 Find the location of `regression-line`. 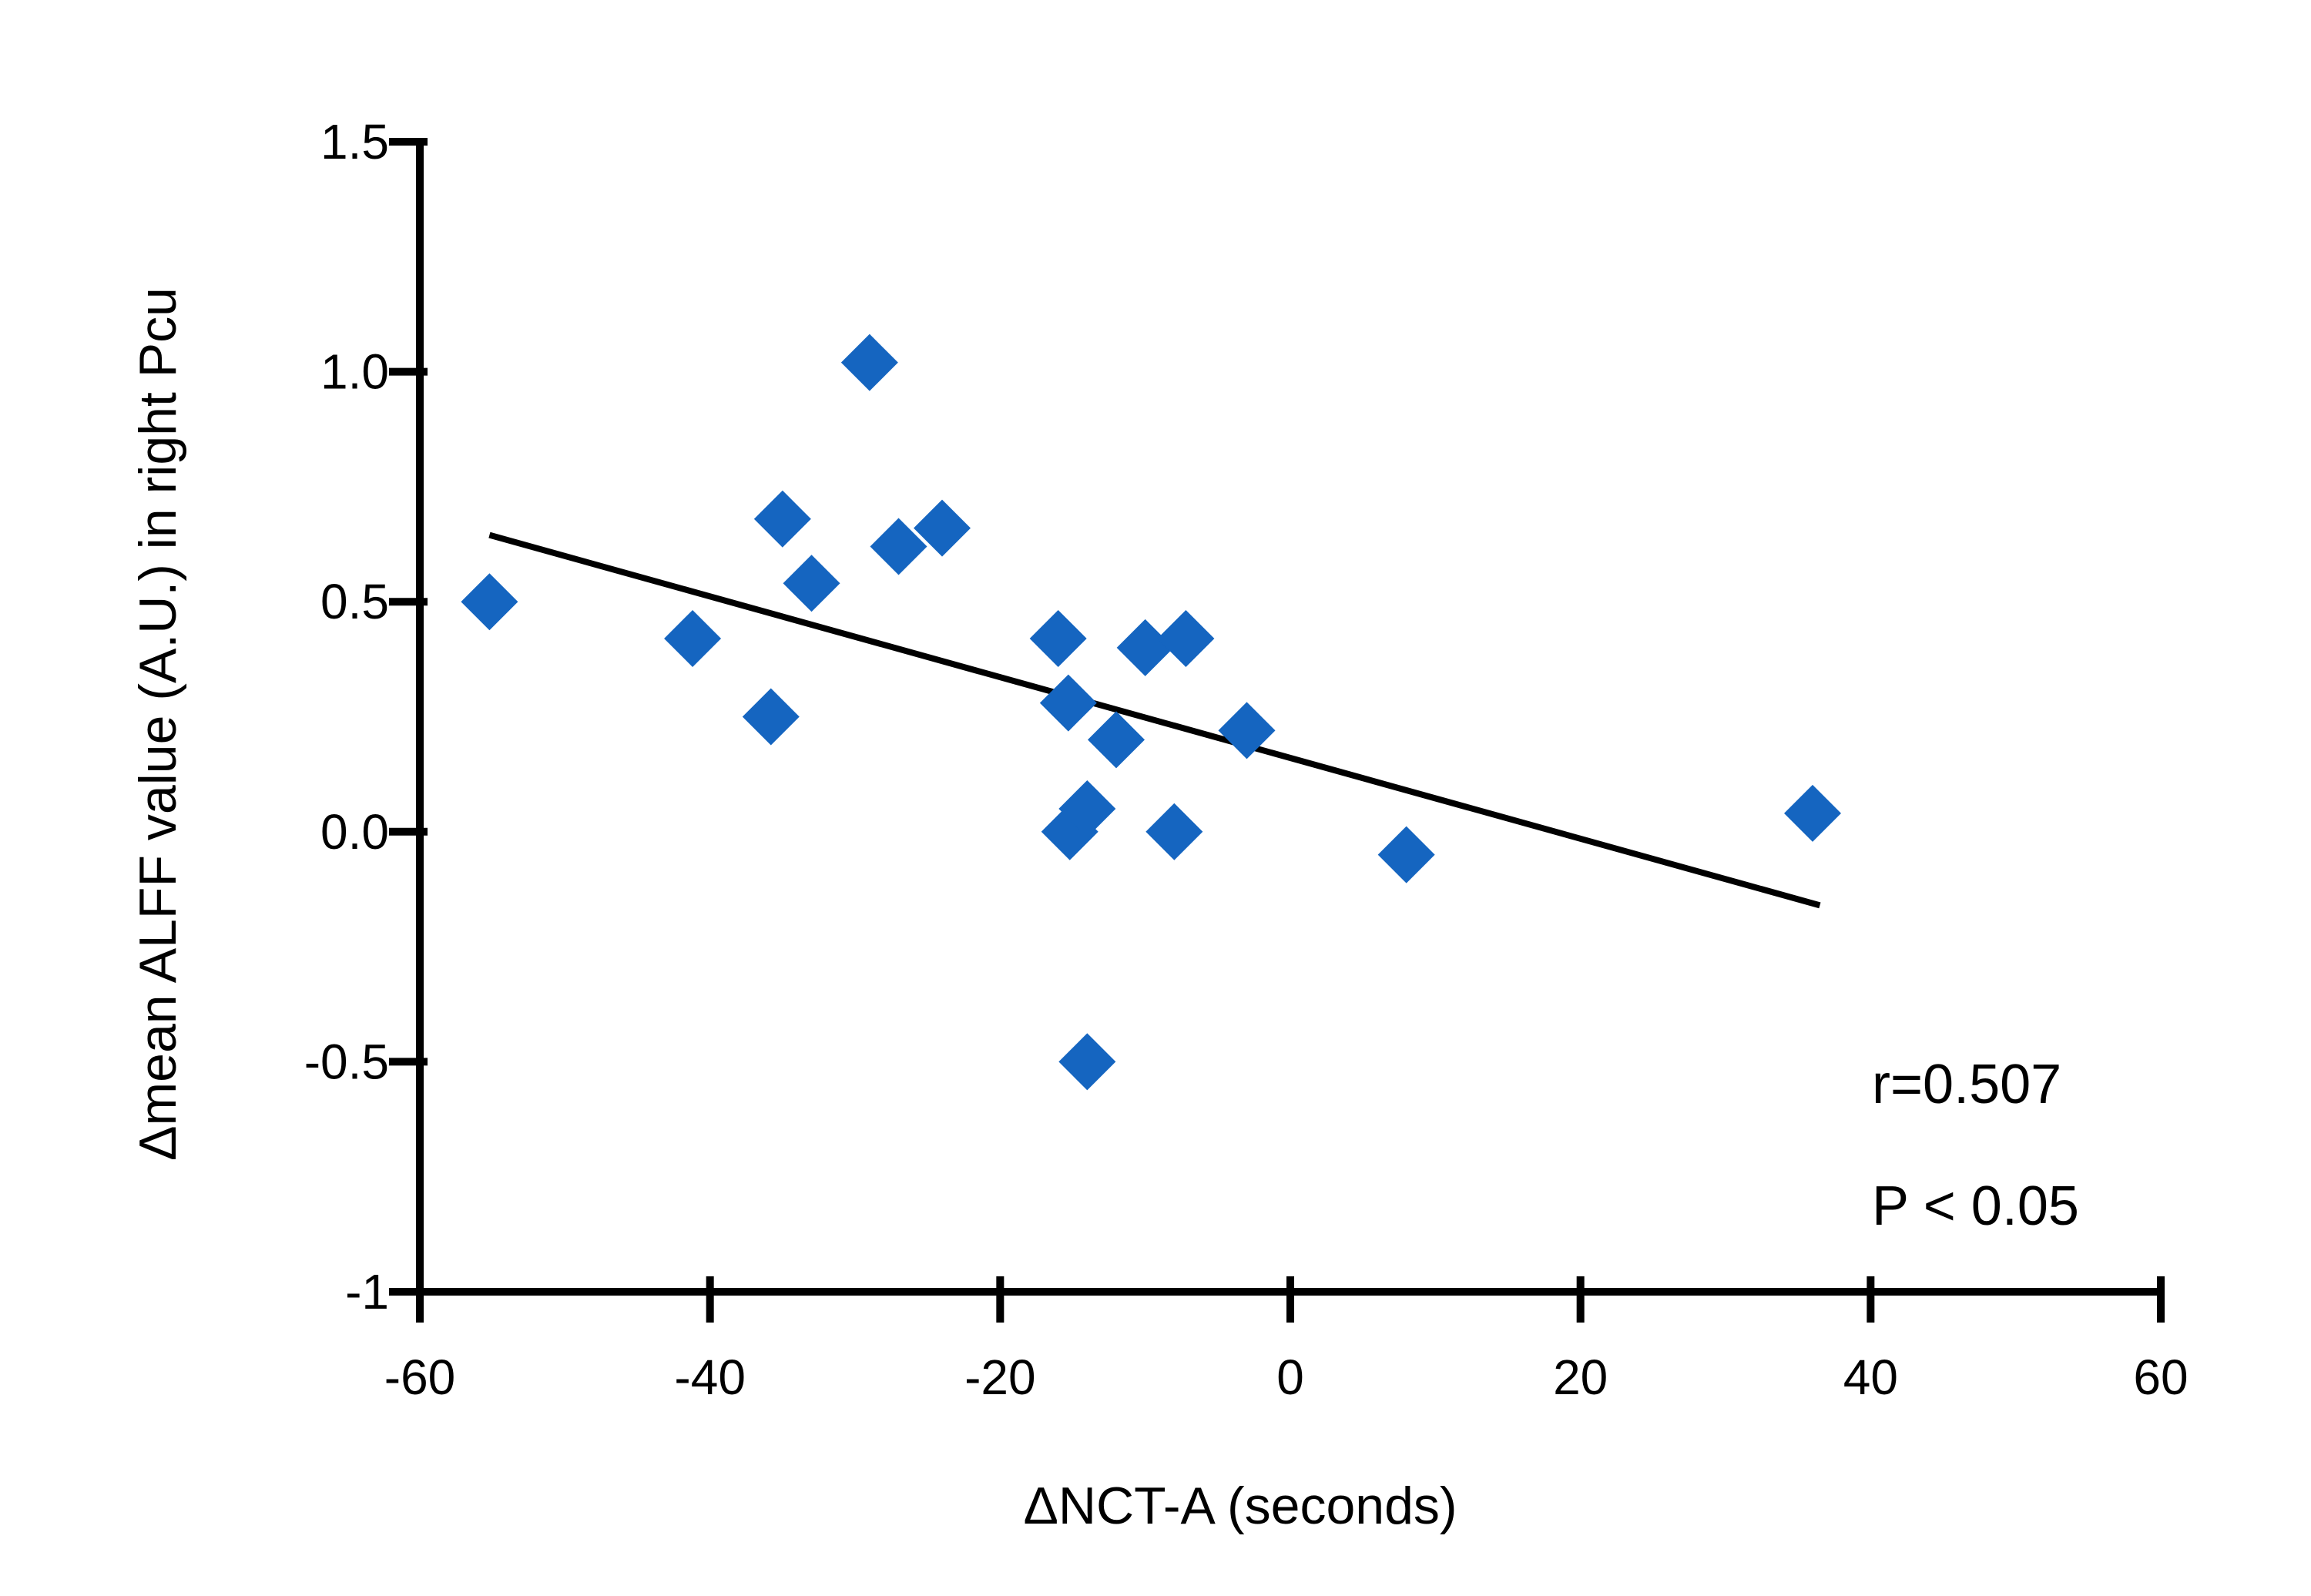

regression-line is located at coordinates (1154, 720).